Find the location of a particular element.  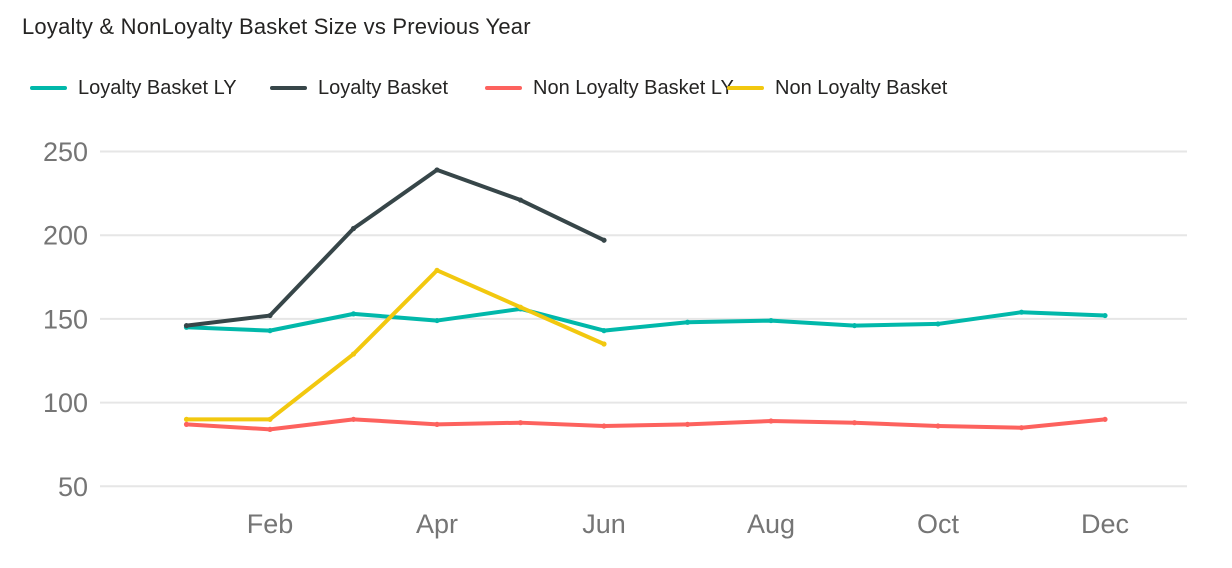

series-loyalty-basket is located at coordinates (395, 248).